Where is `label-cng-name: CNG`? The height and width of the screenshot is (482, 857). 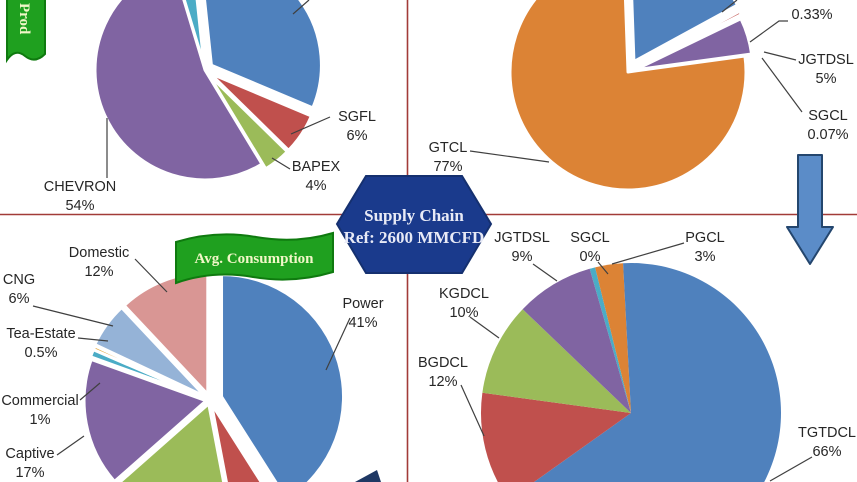
label-cng-name: CNG is located at coordinates (19, 280).